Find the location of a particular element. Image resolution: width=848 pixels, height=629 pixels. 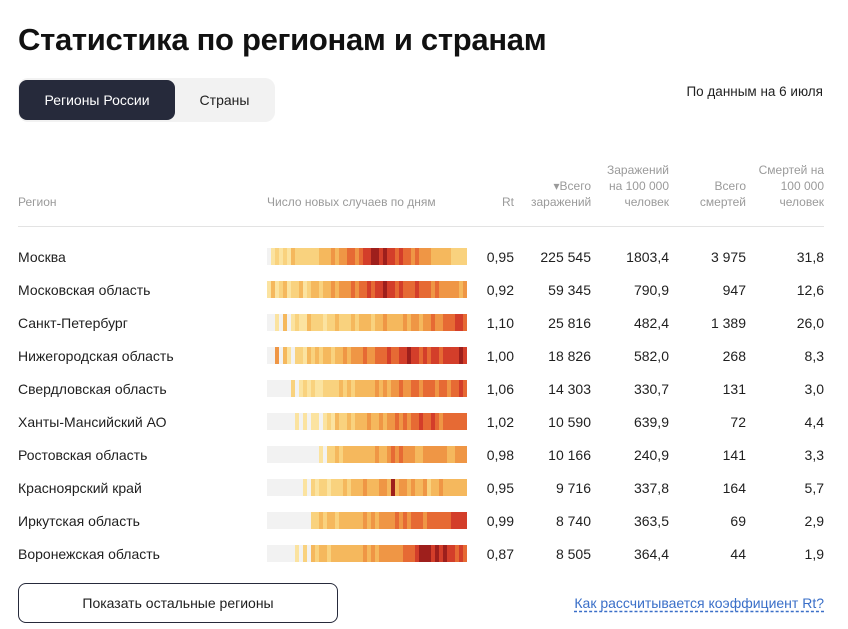

table-row: Москва 0,95 225 545 1803,4 3 975 31,8 is located at coordinates (421, 256).